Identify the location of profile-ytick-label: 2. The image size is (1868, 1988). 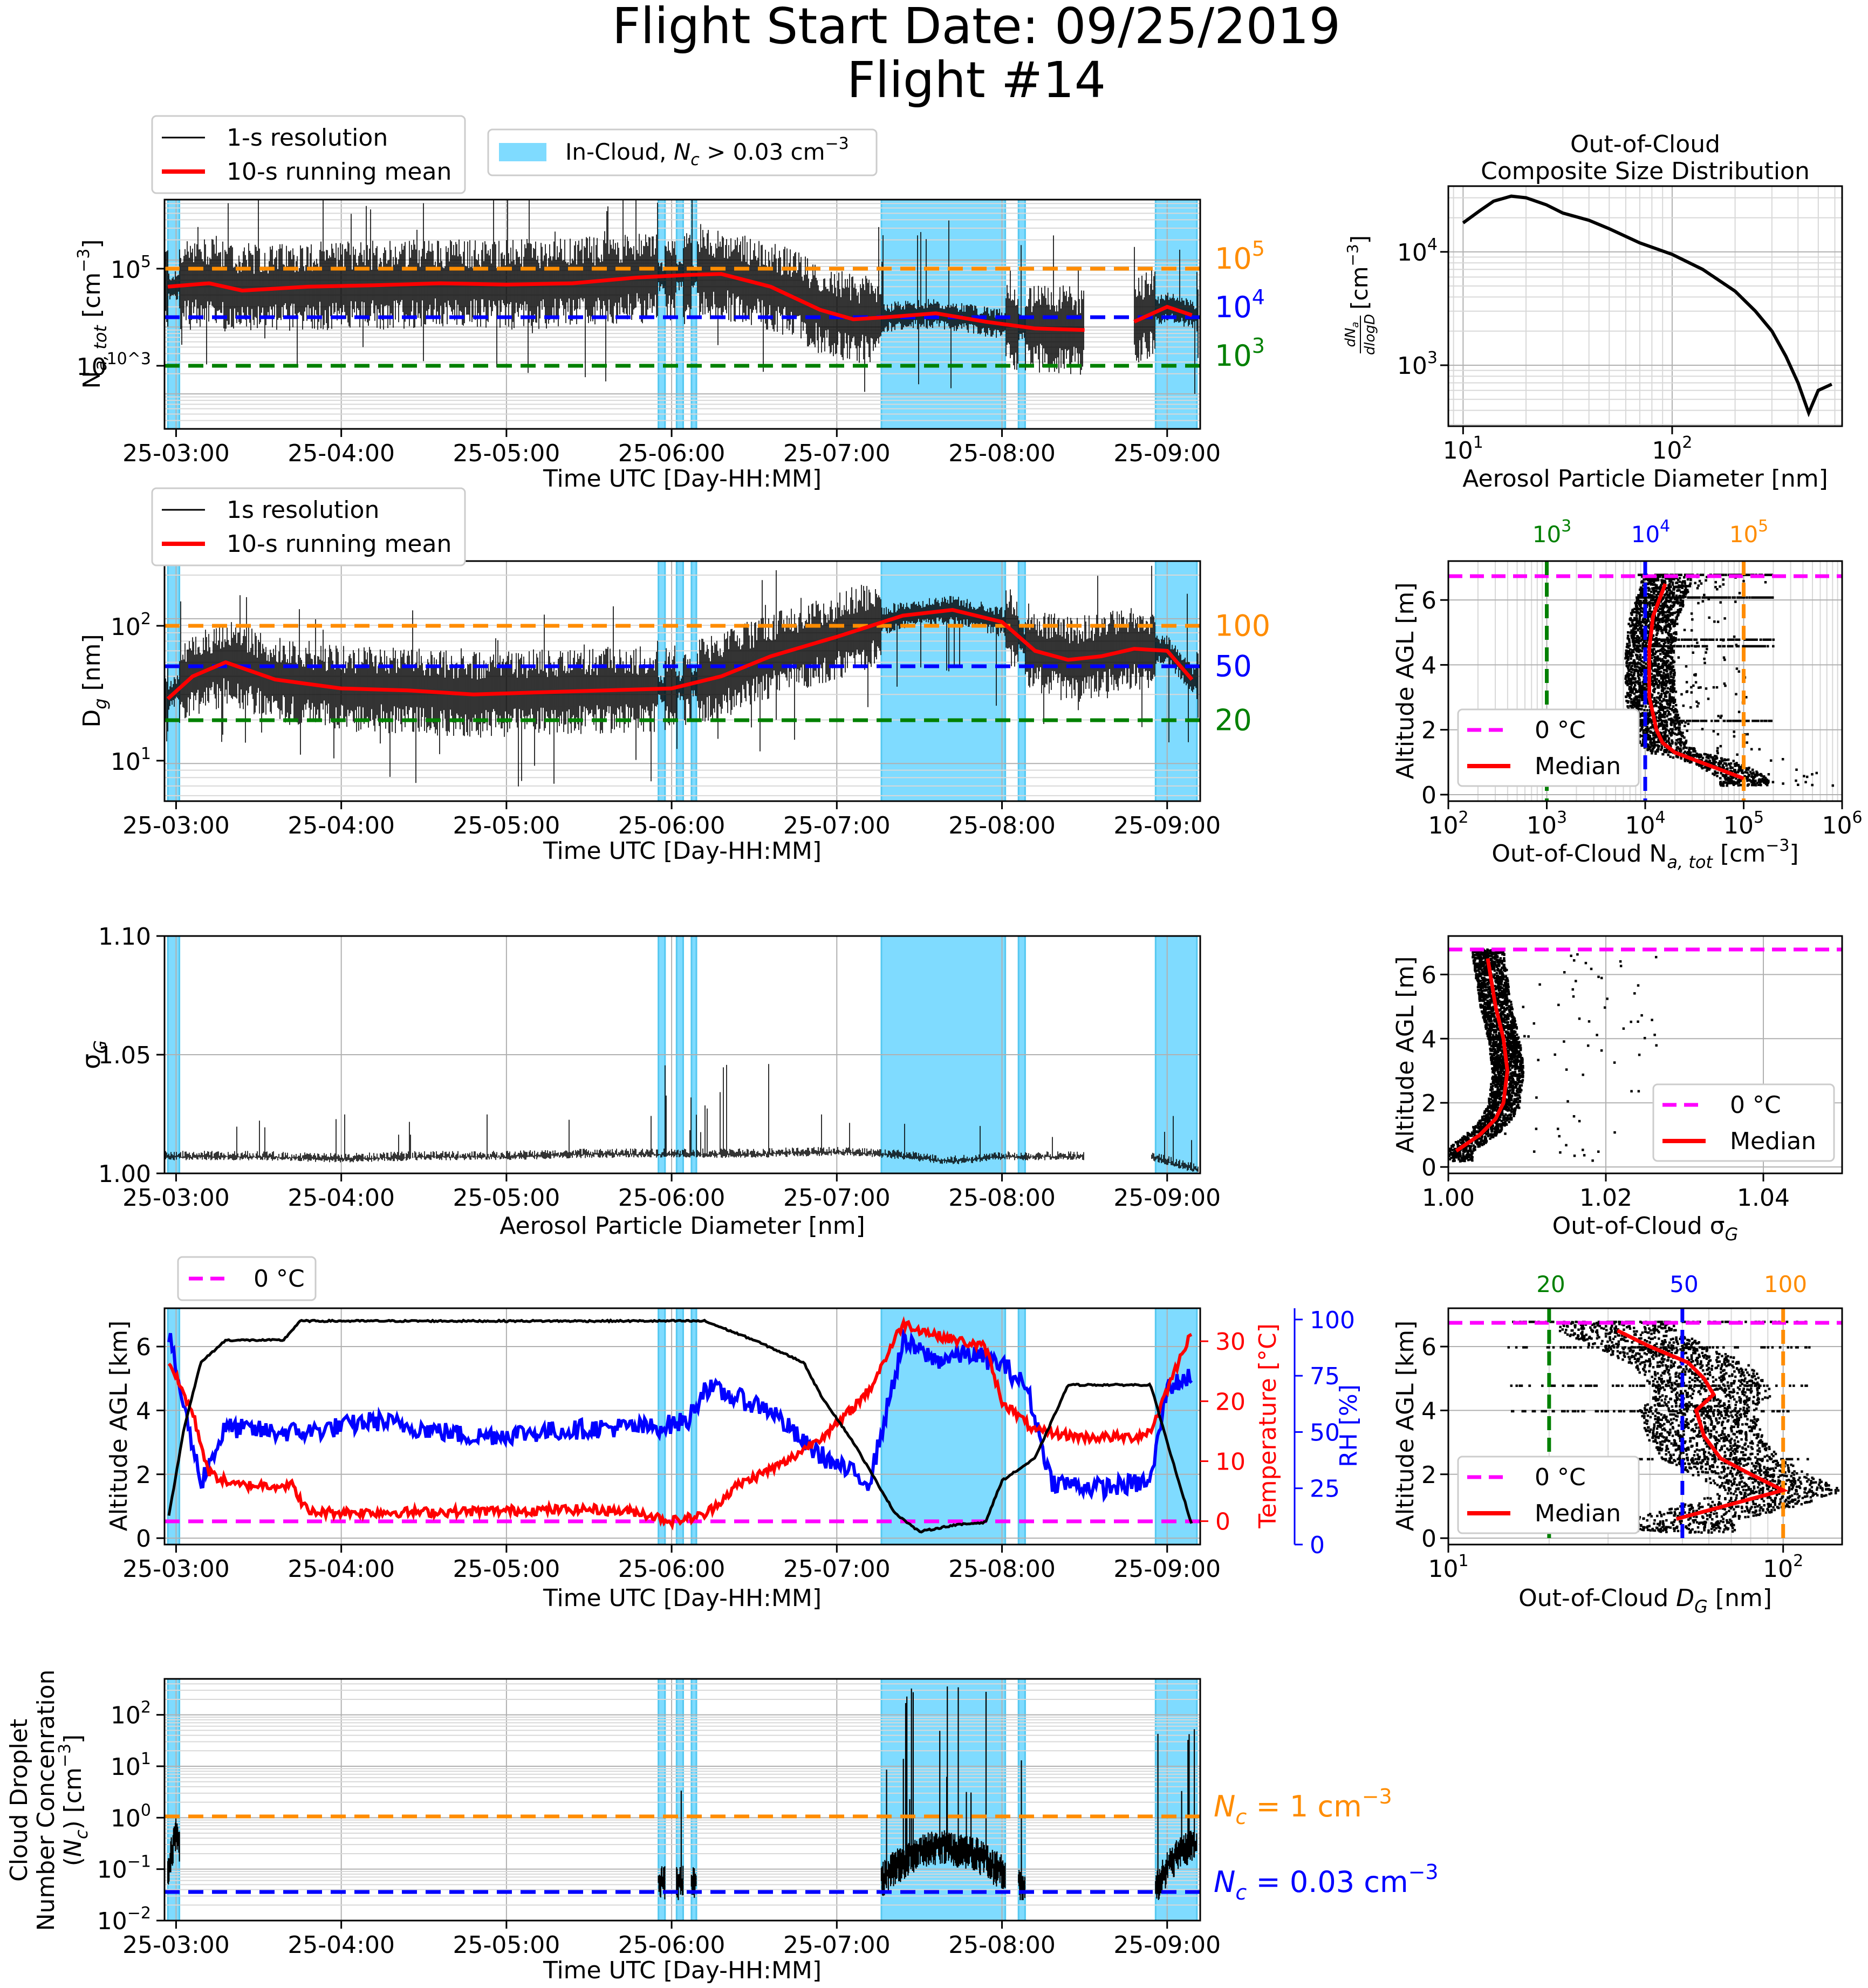
(1428, 1475).